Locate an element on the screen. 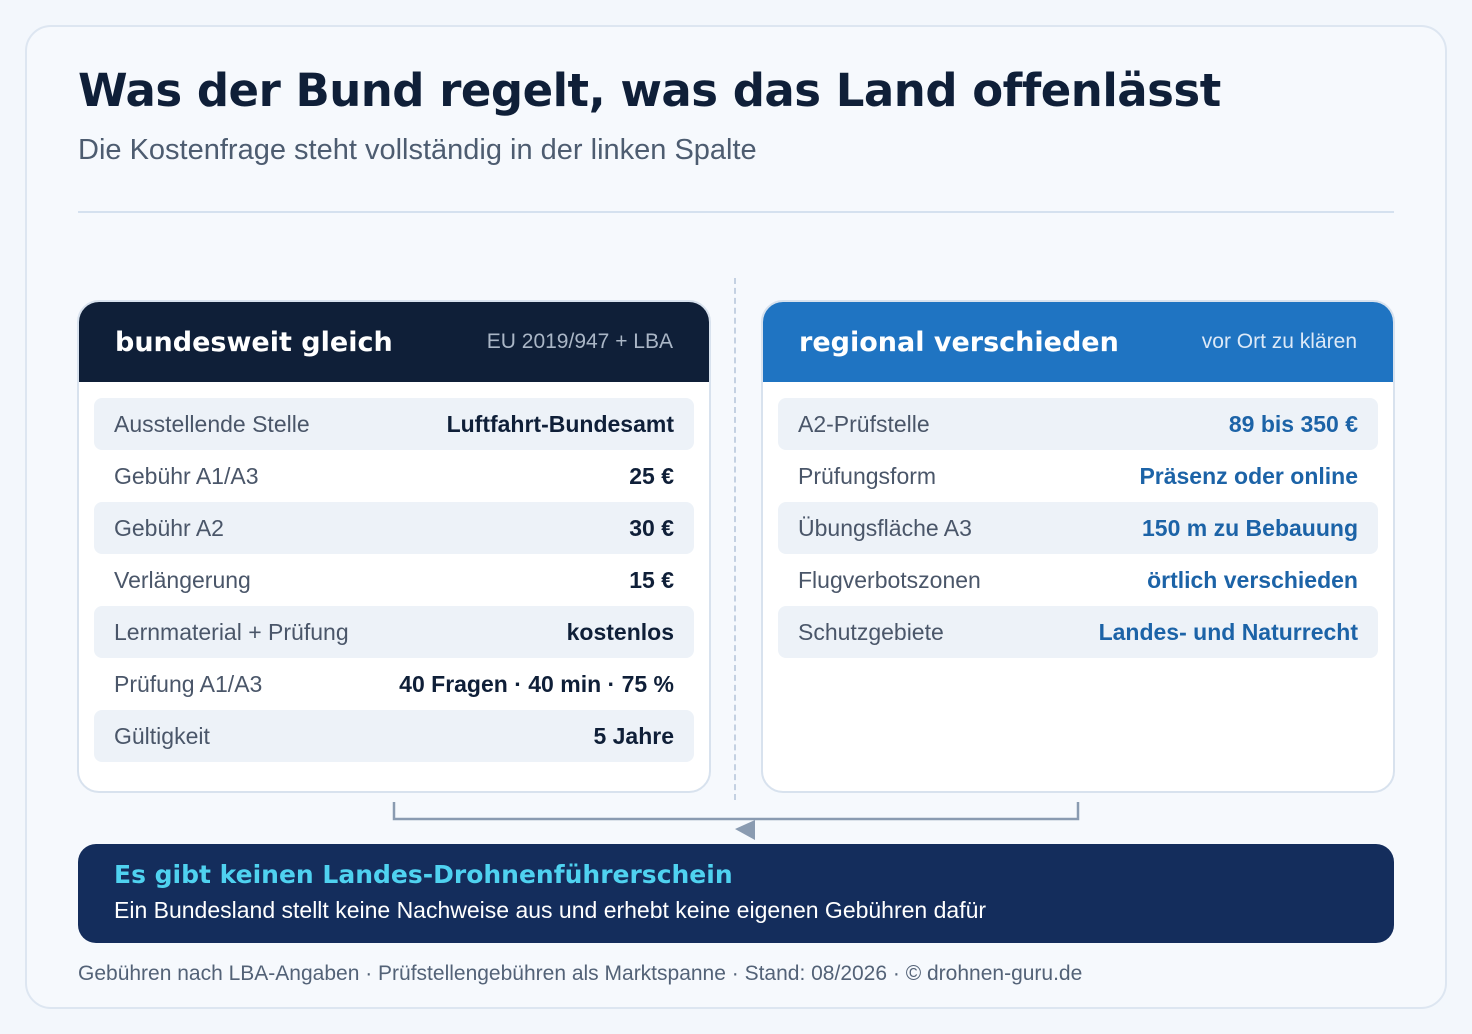 The height and width of the screenshot is (1034, 1472). row-label: Gebühr A1/A3 is located at coordinates (186, 475).